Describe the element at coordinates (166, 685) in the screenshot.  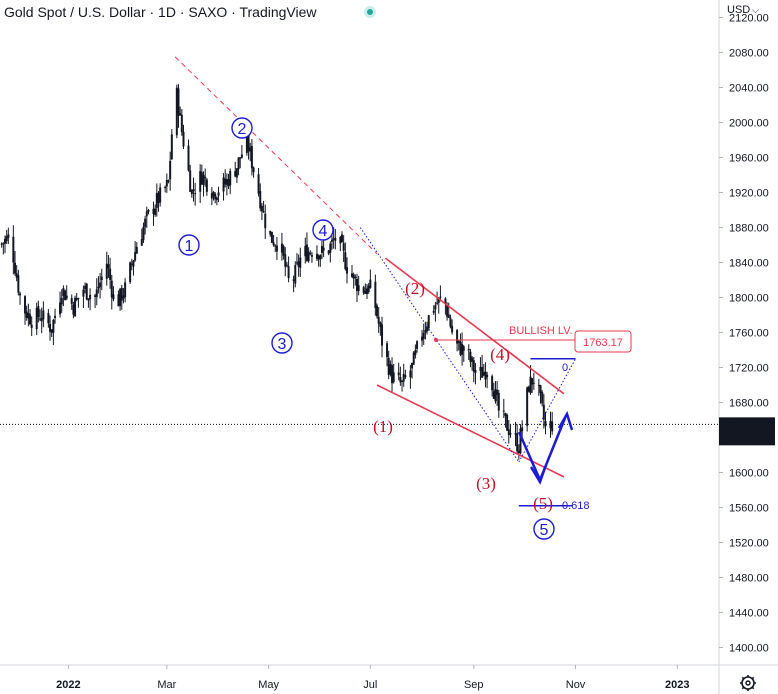
I see `time-tick-label: Mar` at that location.